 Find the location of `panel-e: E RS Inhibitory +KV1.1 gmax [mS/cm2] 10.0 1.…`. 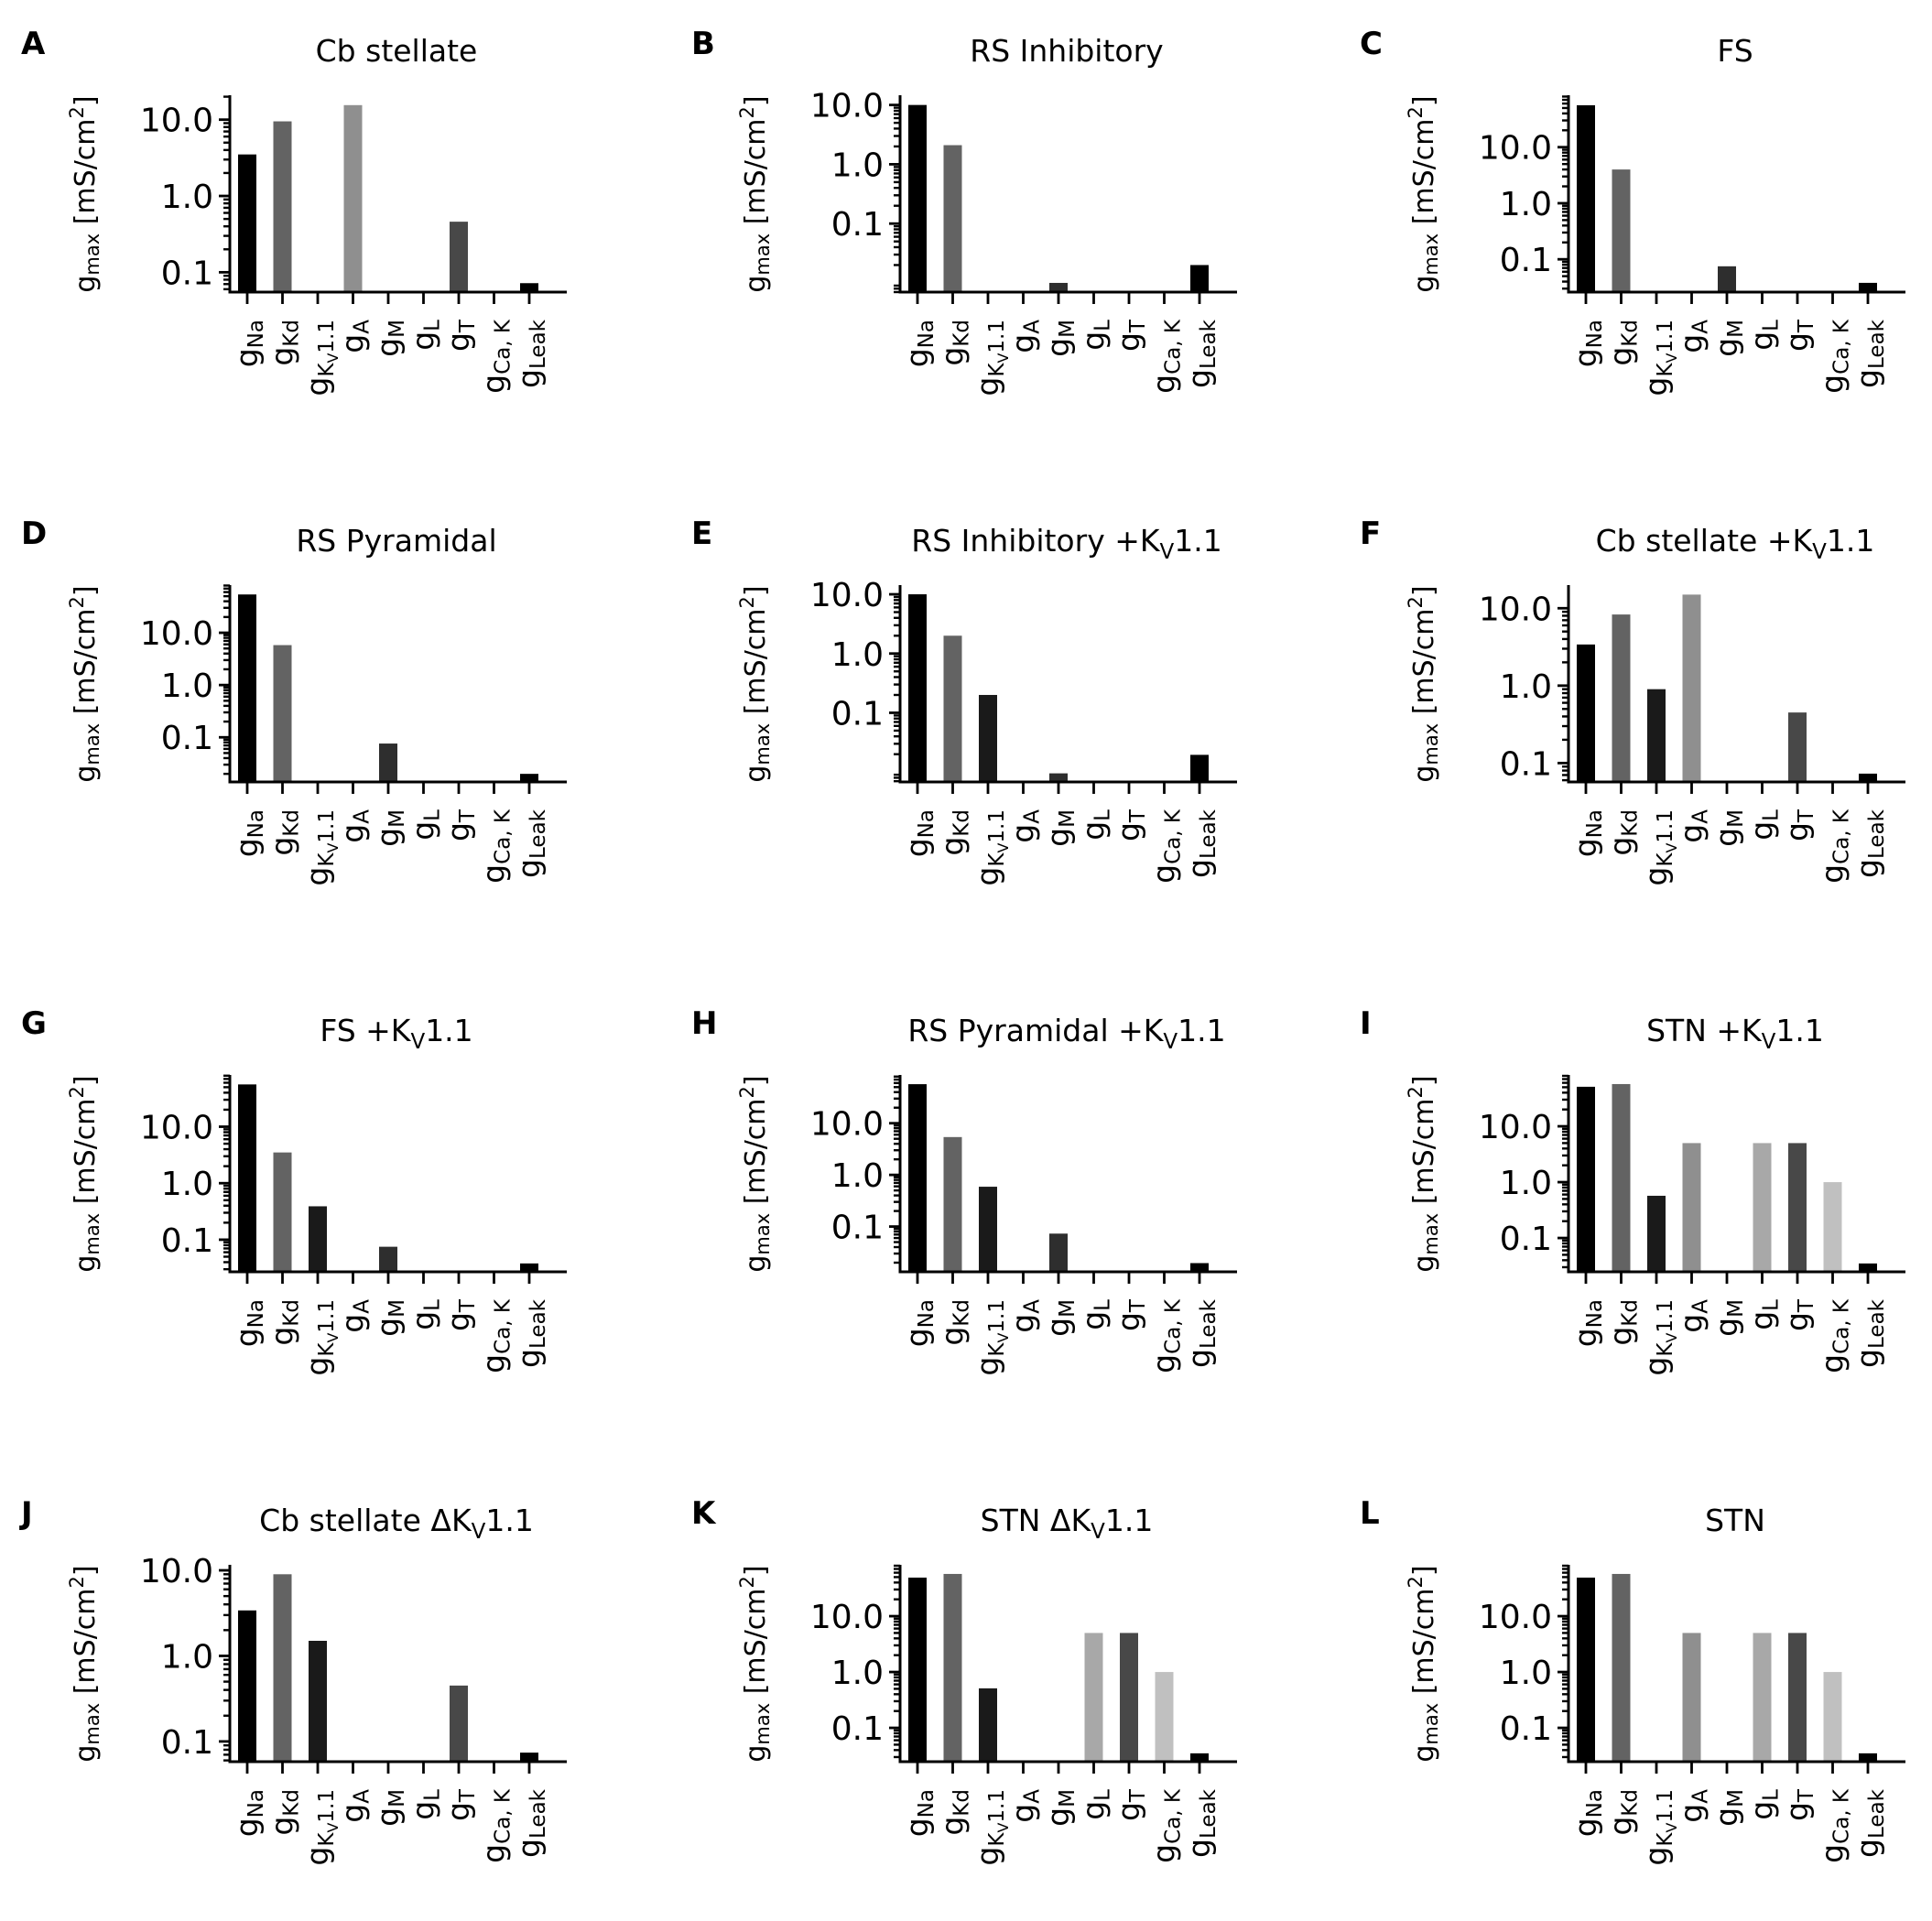

panel-e: E RS Inhibitory +KV1.1 gmax [mS/cm2] 10.0 1.… is located at coordinates (964, 701).